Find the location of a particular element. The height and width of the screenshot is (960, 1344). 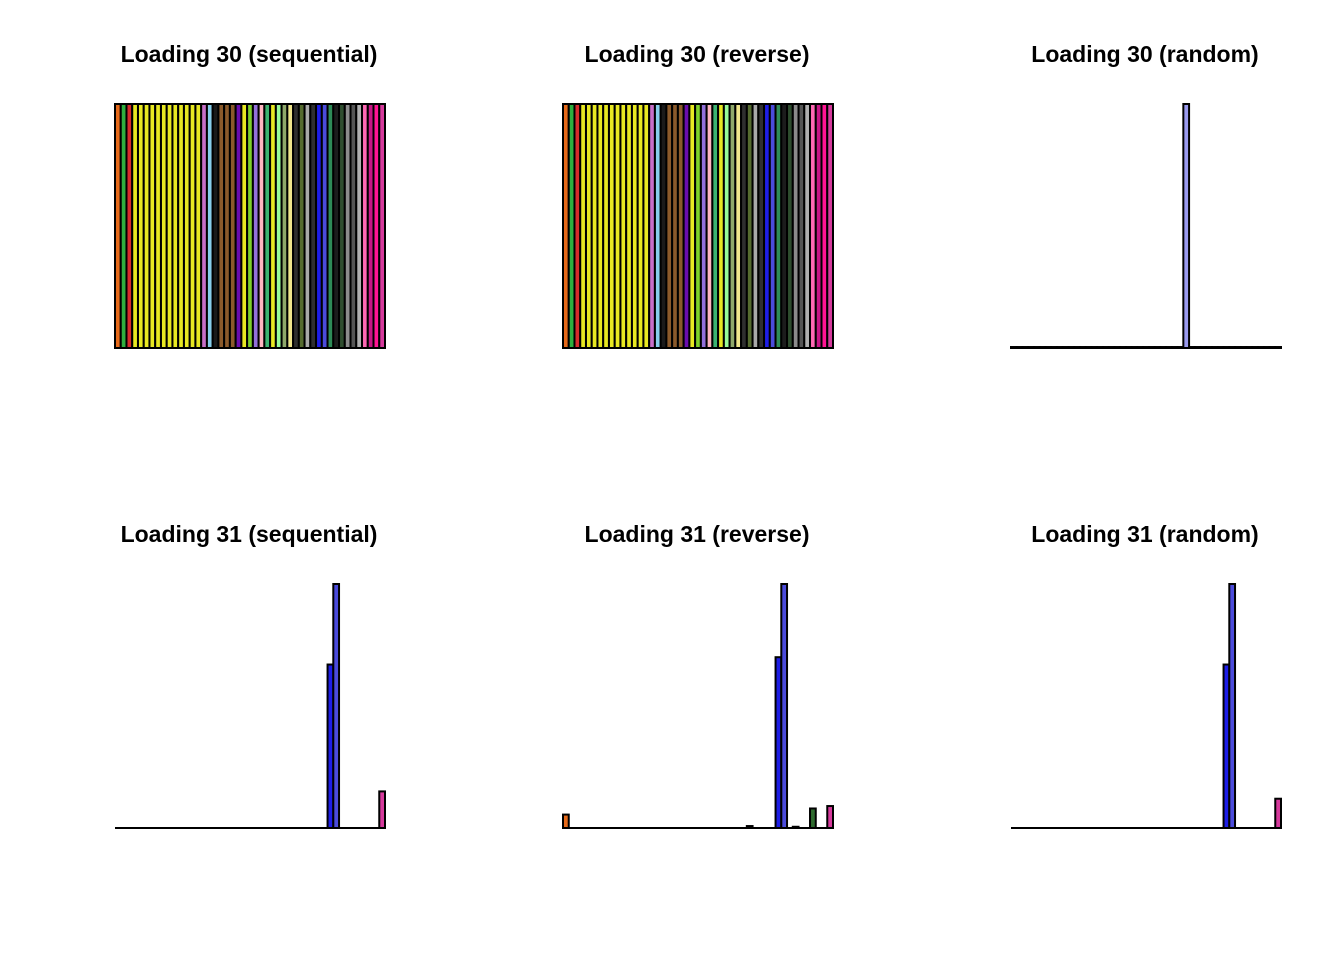

chart-title: Loading 31 (random) is located at coordinates (1144, 534).